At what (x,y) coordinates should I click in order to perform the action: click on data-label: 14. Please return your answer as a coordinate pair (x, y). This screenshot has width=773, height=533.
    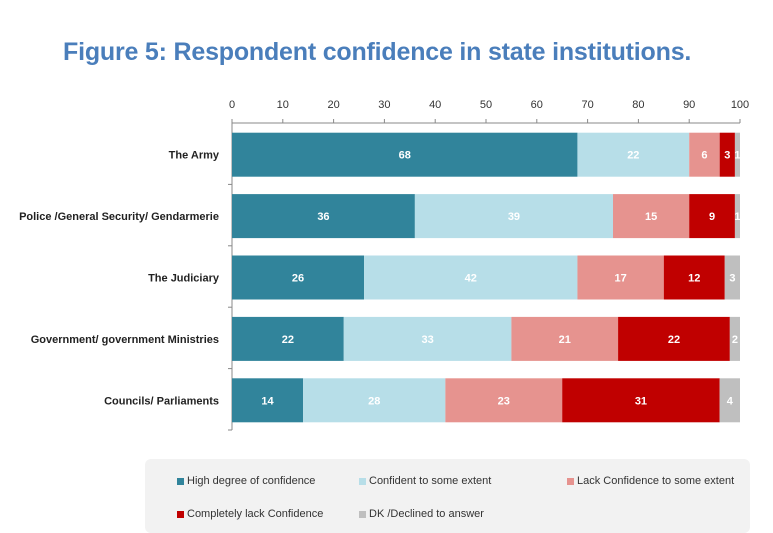
    Looking at the image, I should click on (267, 401).